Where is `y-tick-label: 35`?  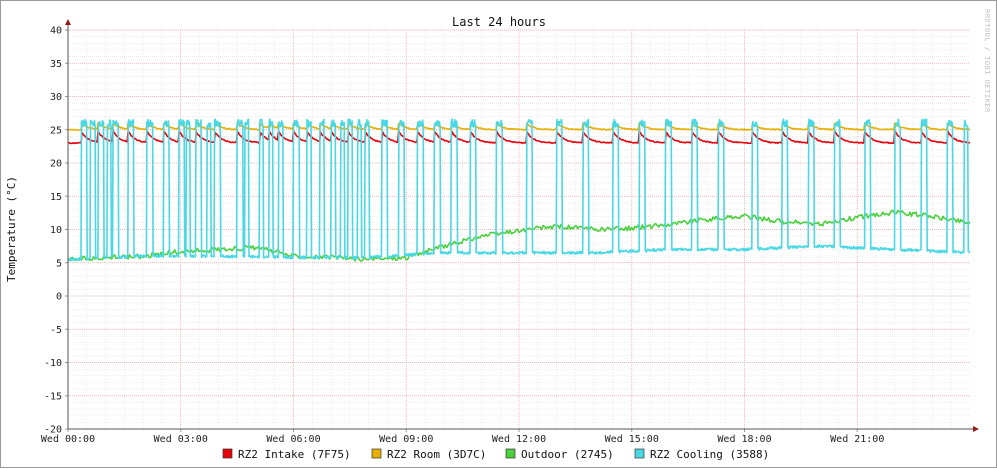 y-tick-label: 35 is located at coordinates (56, 64).